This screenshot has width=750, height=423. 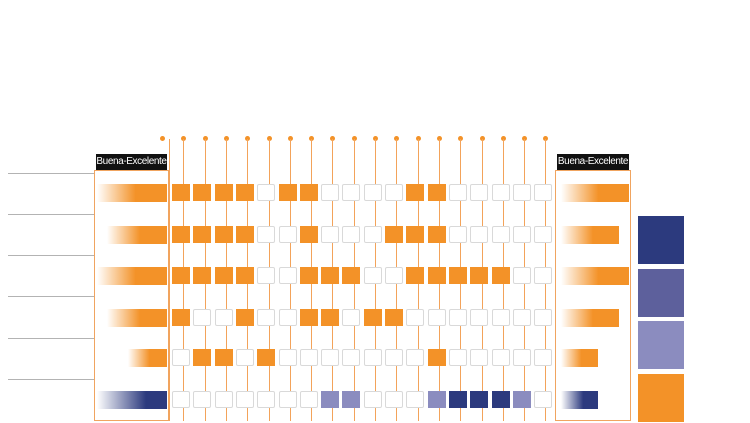 I want to click on right-rating-label: Buena-Excelente, so click(x=593, y=162).